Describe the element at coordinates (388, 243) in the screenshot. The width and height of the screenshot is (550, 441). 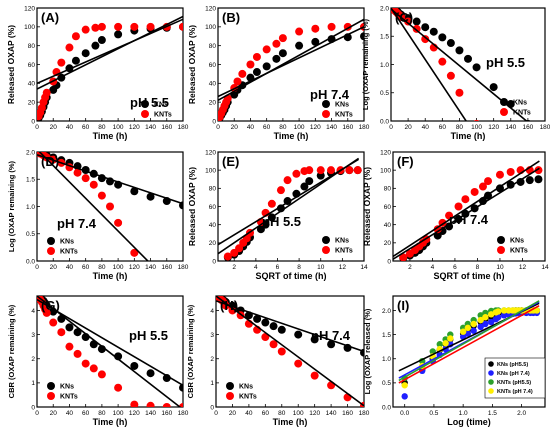
I see `y-tick-label: 20` at that location.